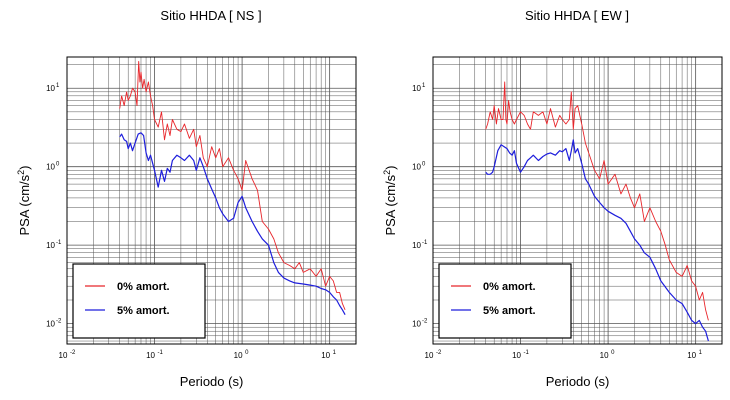 Image resolution: width=730 pixels, height=400 pixels. I want to click on chart-title: Sitio HHDA [ NS ], so click(210, 15).